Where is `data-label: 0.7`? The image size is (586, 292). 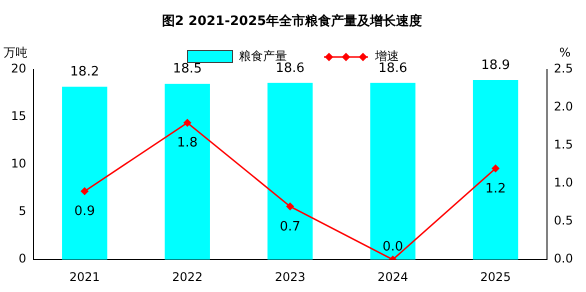
data-label: 0.7 is located at coordinates (290, 226).